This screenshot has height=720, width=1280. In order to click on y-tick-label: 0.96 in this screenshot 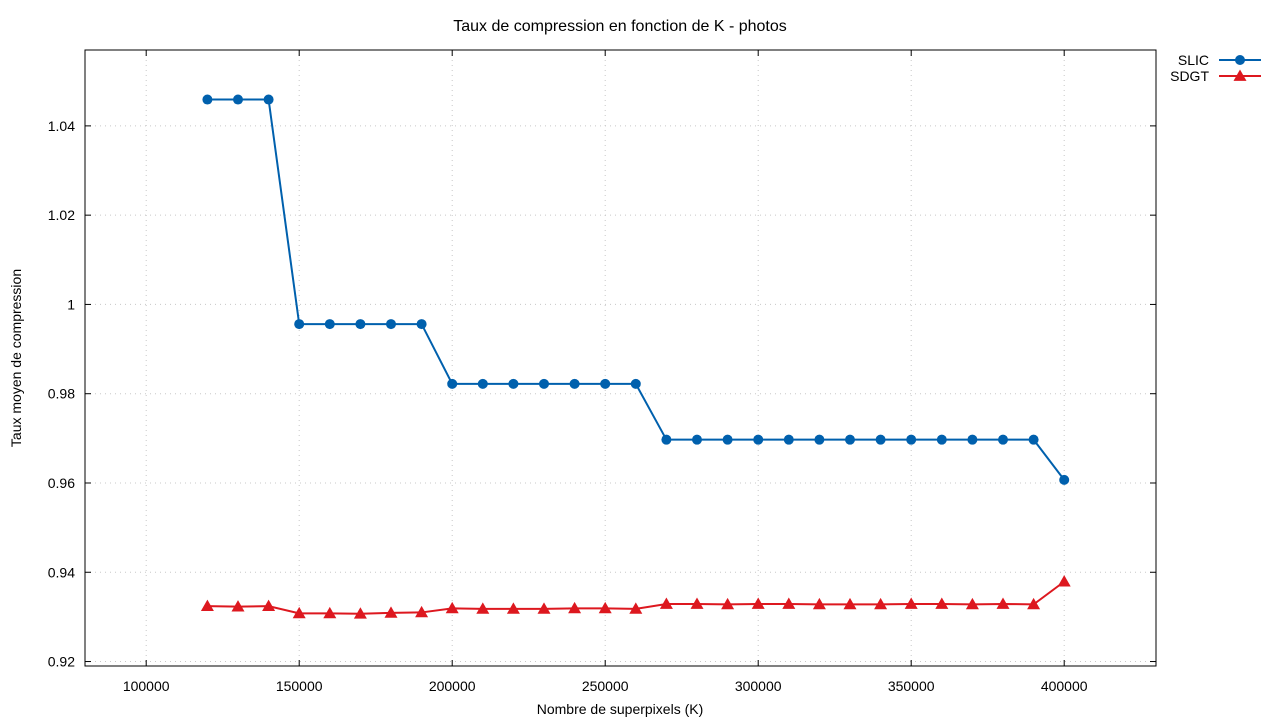, I will do `click(61, 483)`.